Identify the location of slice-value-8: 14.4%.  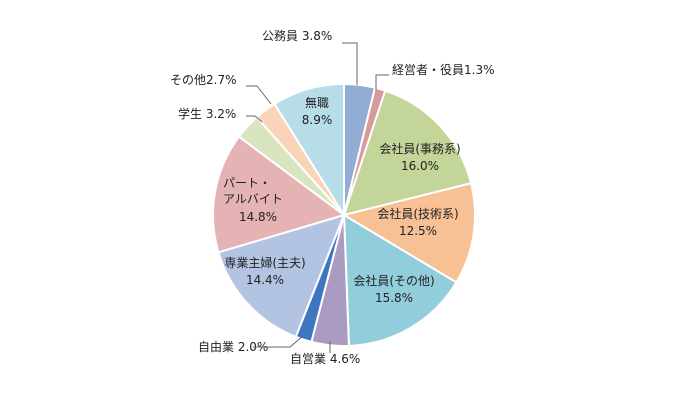
(265, 280).